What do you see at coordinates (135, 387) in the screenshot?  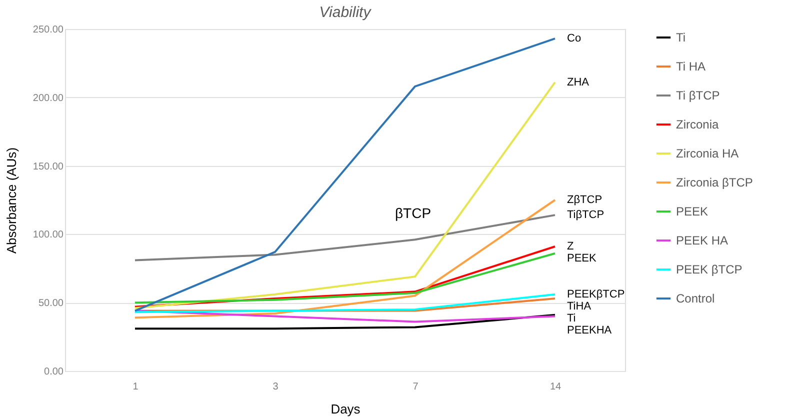 I see `x-tick-label: 1` at bounding box center [135, 387].